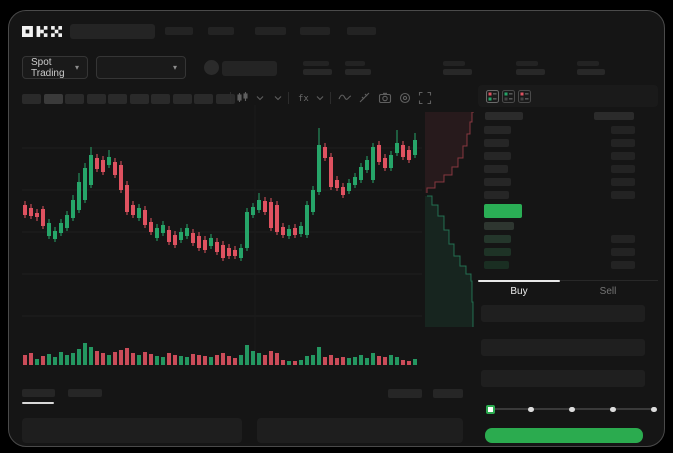 This screenshot has height=453, width=673. I want to click on account-skeleton, so click(249, 68).